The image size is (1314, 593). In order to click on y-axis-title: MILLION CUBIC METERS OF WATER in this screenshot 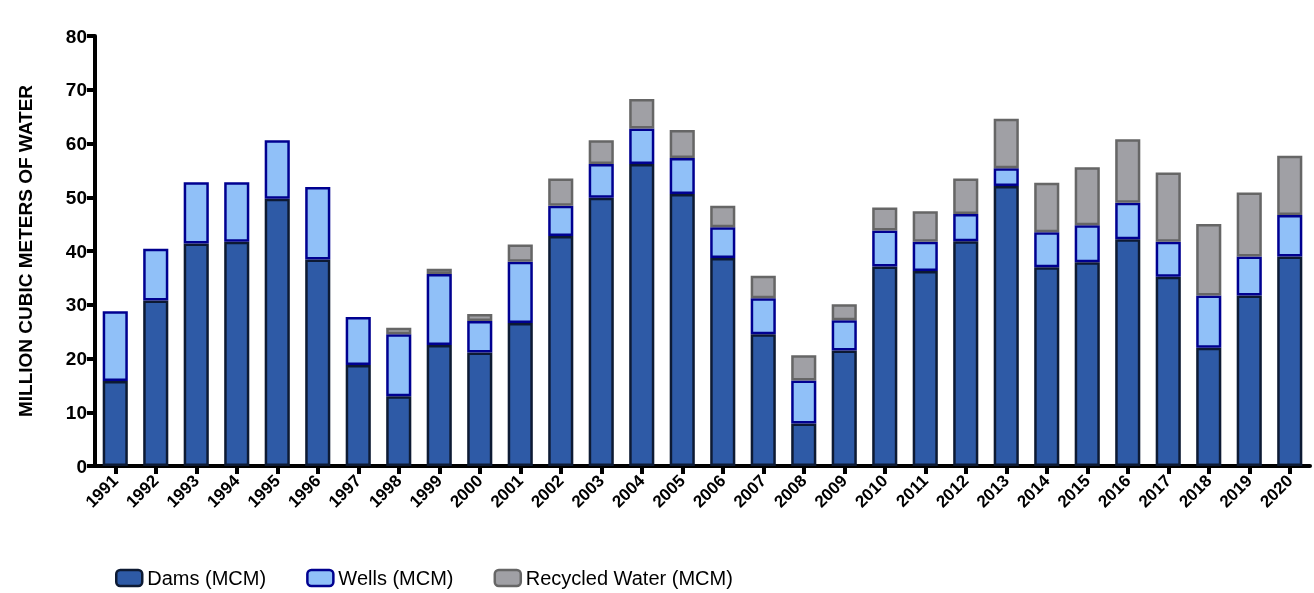, I will do `click(25, 251)`.